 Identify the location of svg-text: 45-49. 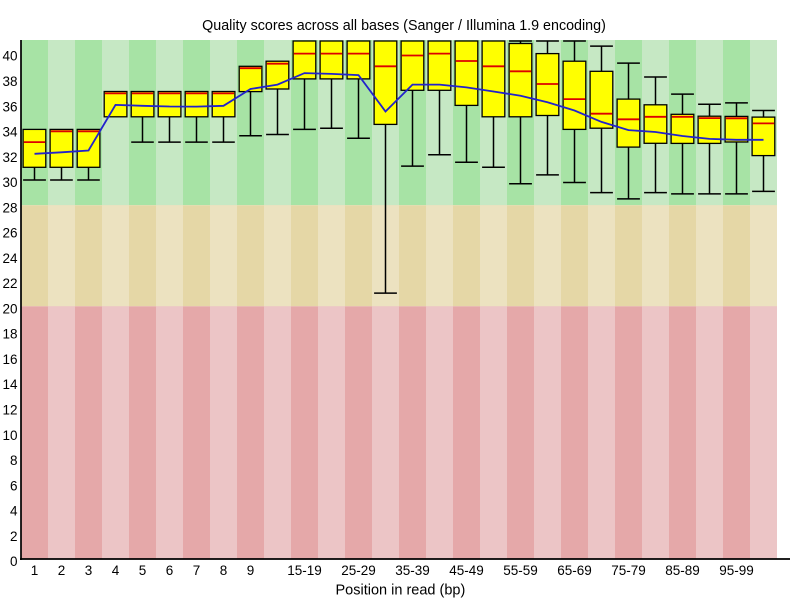
(466, 570).